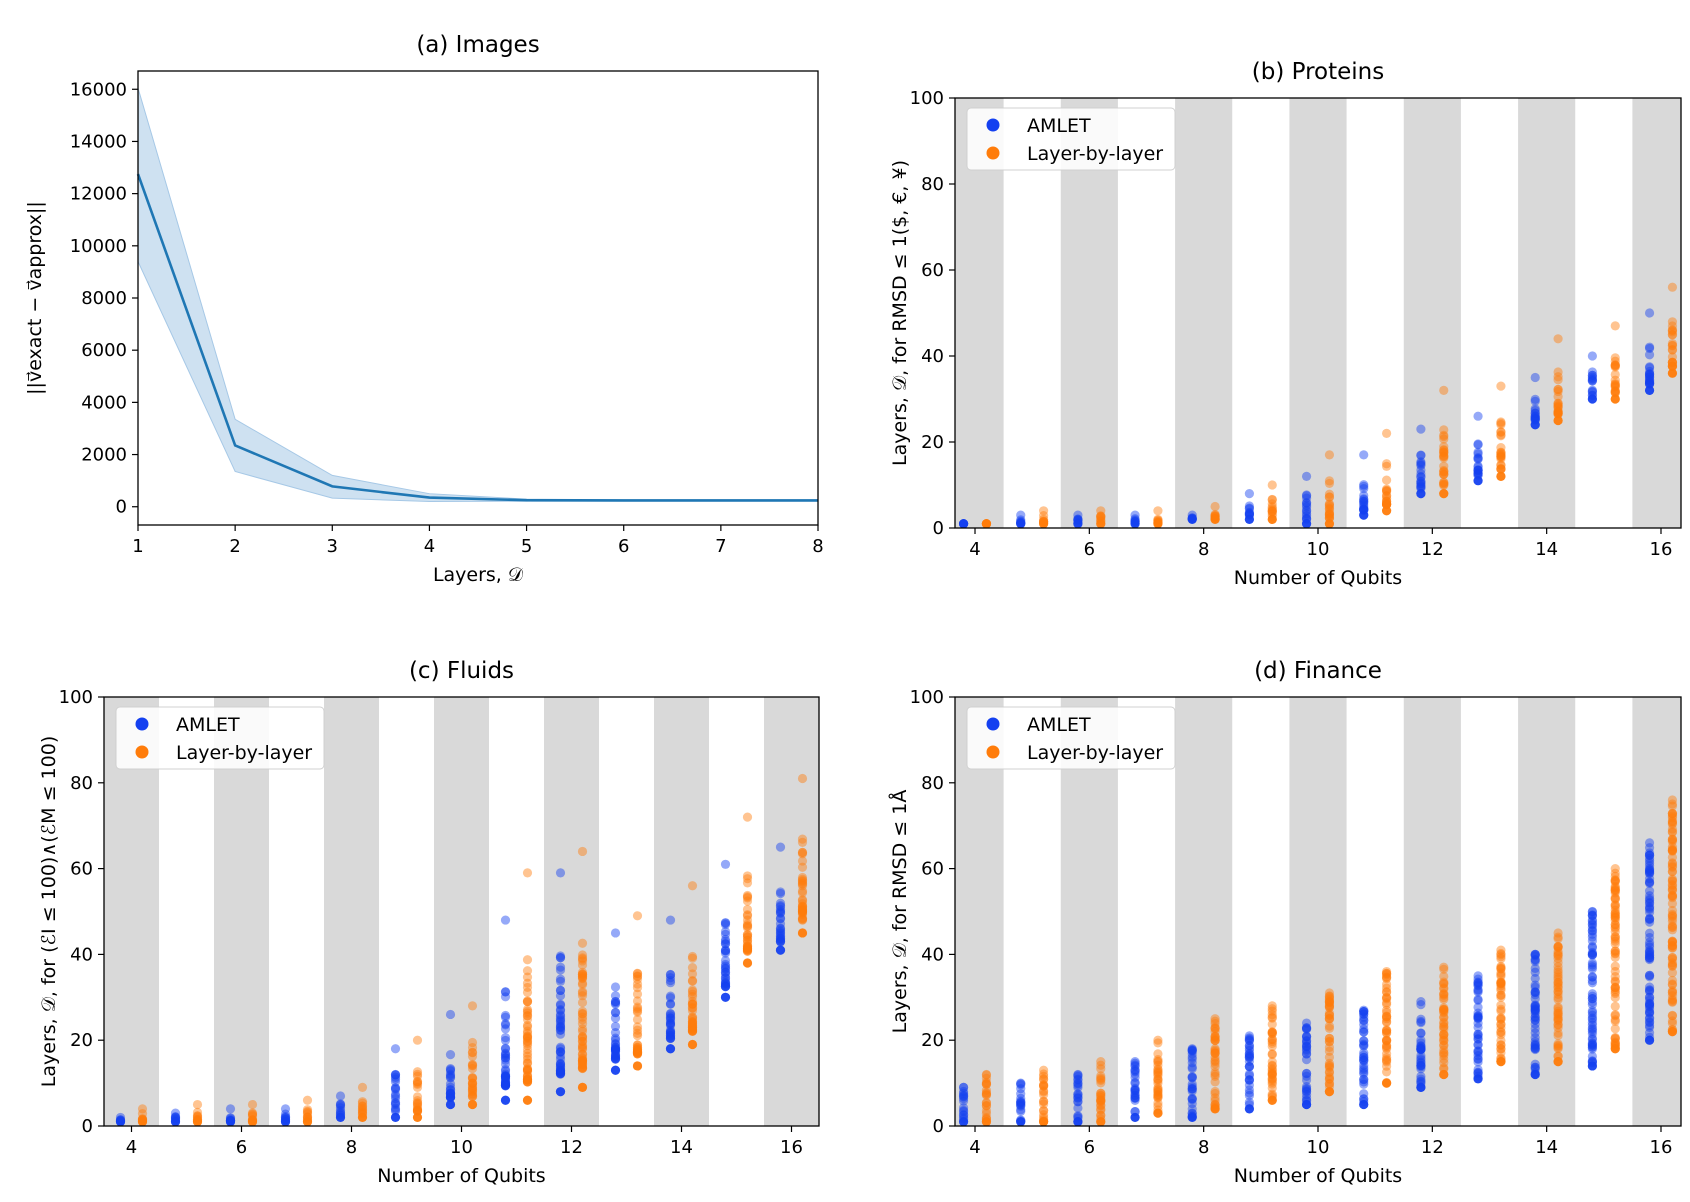  Describe the element at coordinates (938, 528) in the screenshot. I see `y-tick-label: 0` at that location.